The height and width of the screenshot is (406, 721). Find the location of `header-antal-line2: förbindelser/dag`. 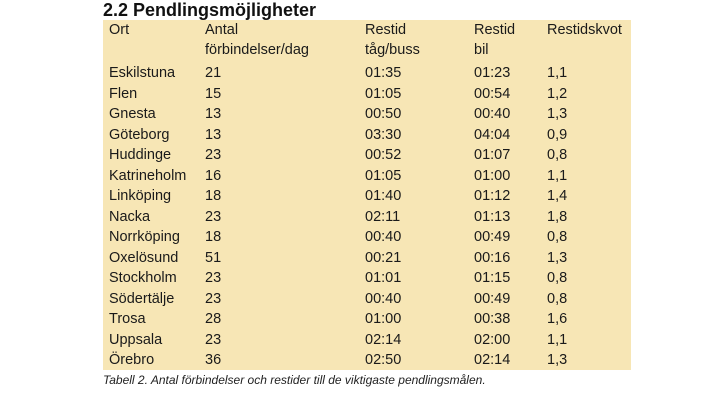

header-antal-line2: förbindelser/dag is located at coordinates (257, 50).